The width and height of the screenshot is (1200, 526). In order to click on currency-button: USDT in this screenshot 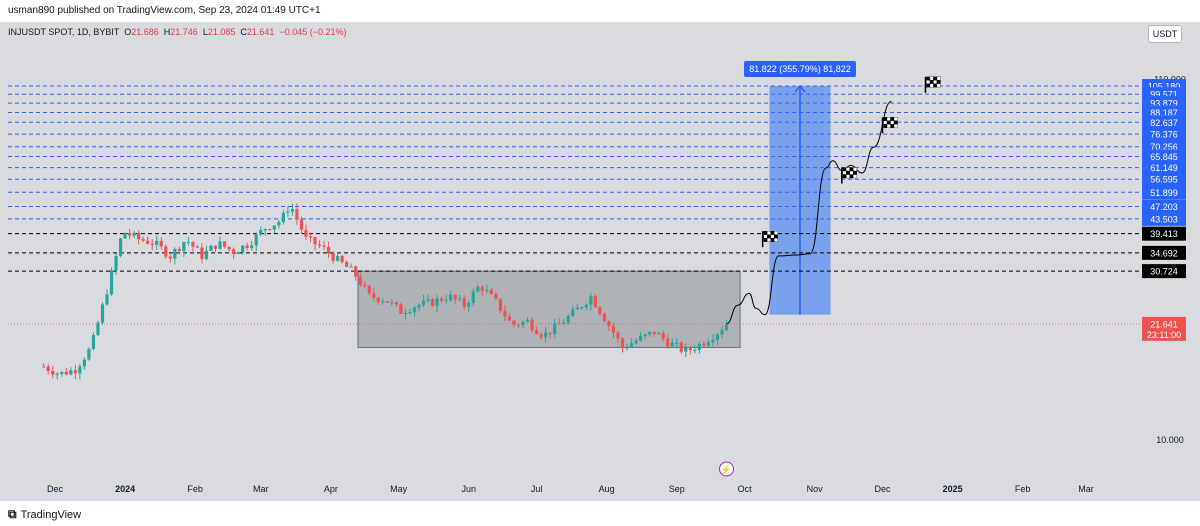, I will do `click(1165, 34)`.